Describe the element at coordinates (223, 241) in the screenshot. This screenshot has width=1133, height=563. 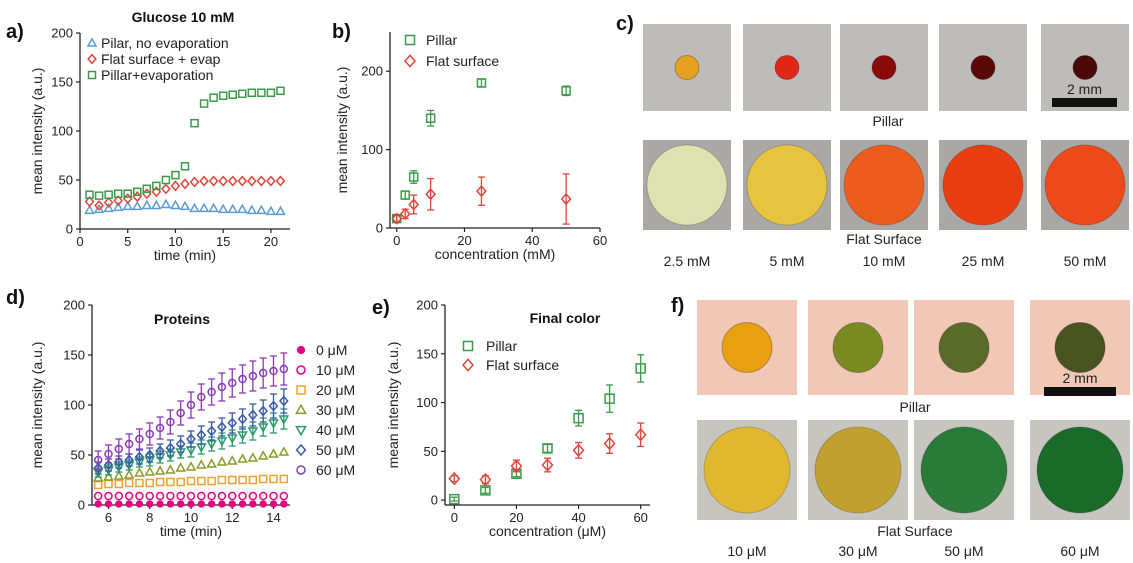
I see `x-tick-label: 15` at that location.